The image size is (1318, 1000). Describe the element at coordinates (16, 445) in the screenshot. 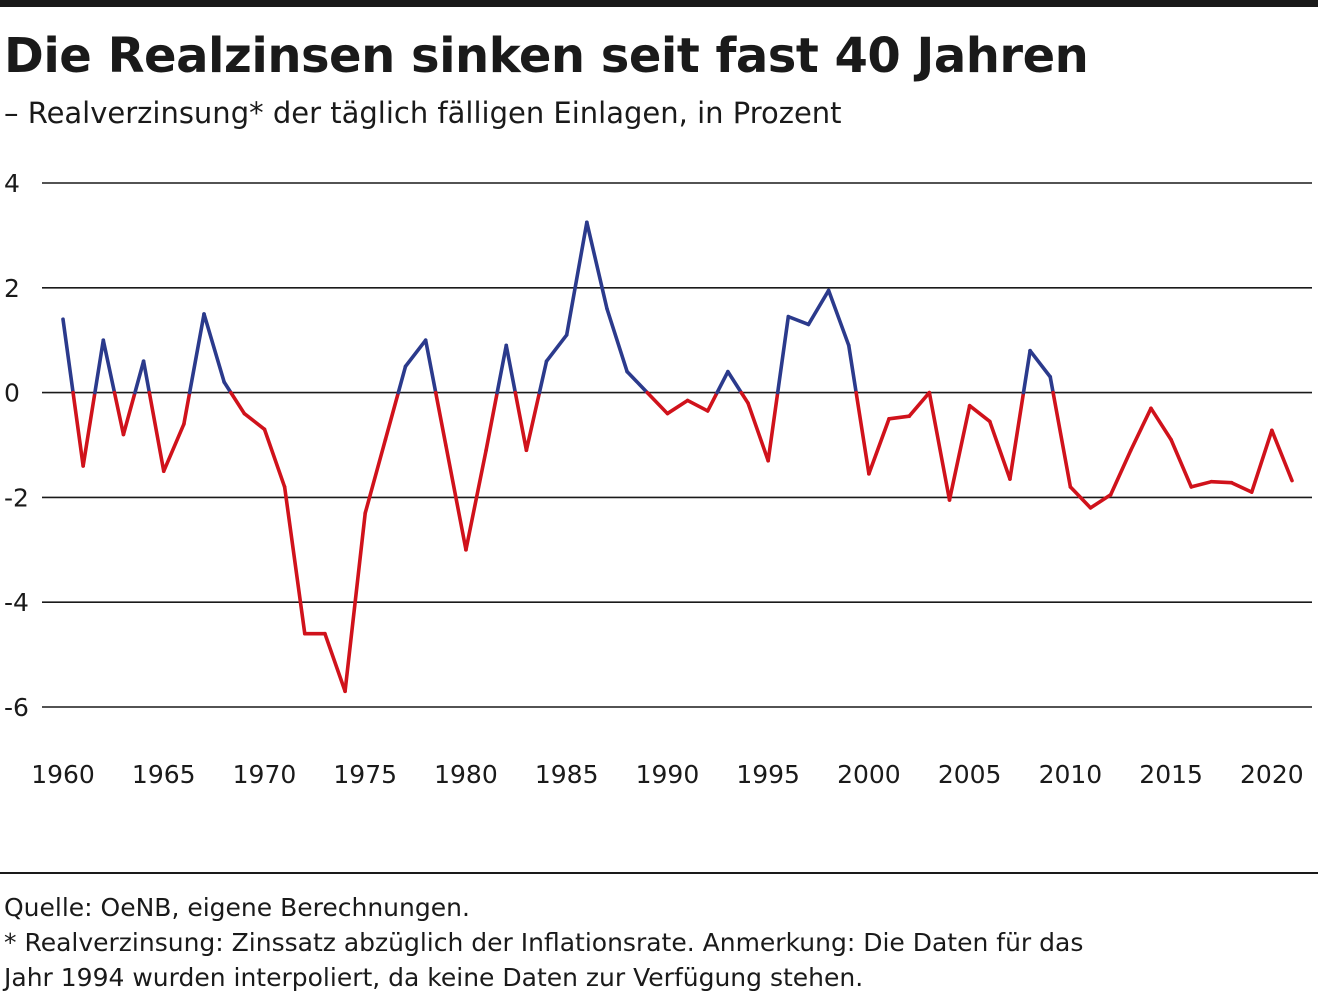

I see `y-axis-ticks: 4 2 0 -2 -4 -6` at that location.